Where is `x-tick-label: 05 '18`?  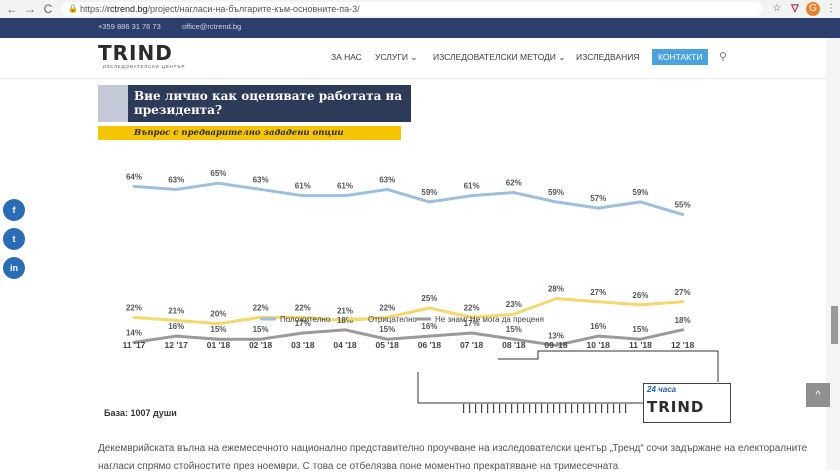 x-tick-label: 05 '18 is located at coordinates (388, 345).